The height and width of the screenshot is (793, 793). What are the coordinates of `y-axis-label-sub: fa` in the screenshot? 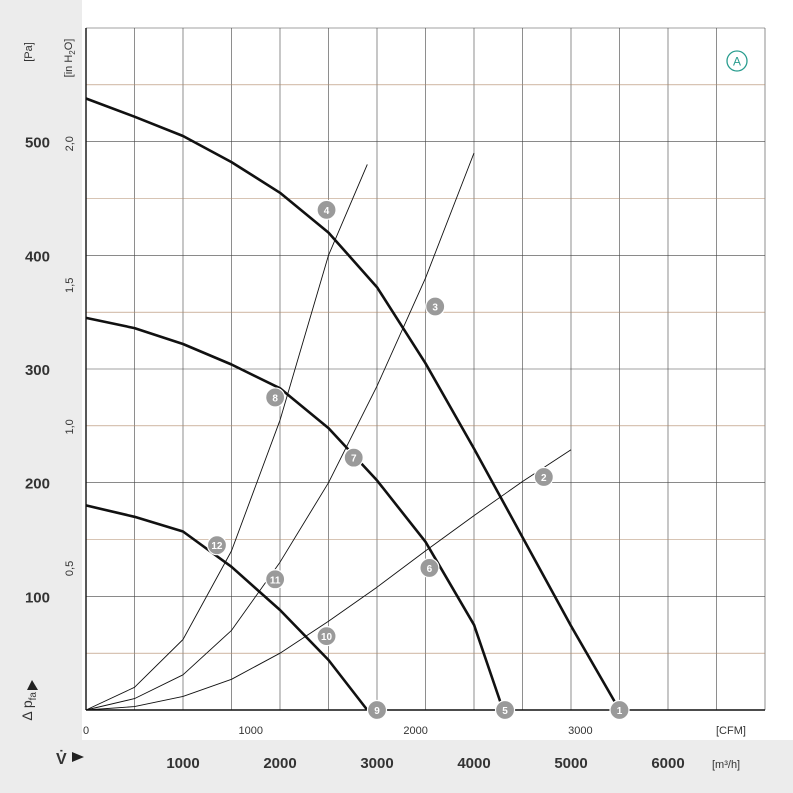 It's located at (33, 696).